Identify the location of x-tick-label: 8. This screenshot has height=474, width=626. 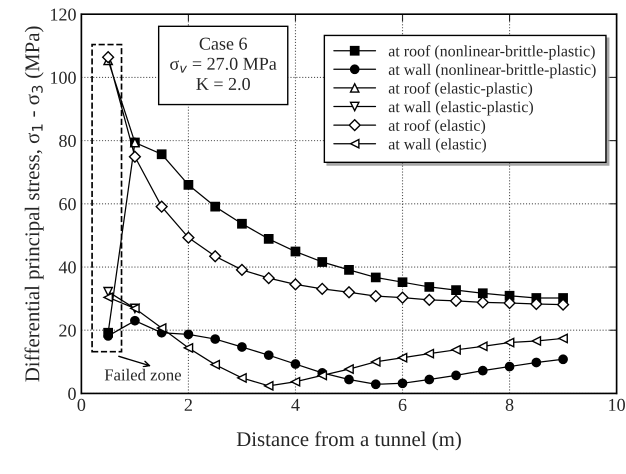
(510, 404).